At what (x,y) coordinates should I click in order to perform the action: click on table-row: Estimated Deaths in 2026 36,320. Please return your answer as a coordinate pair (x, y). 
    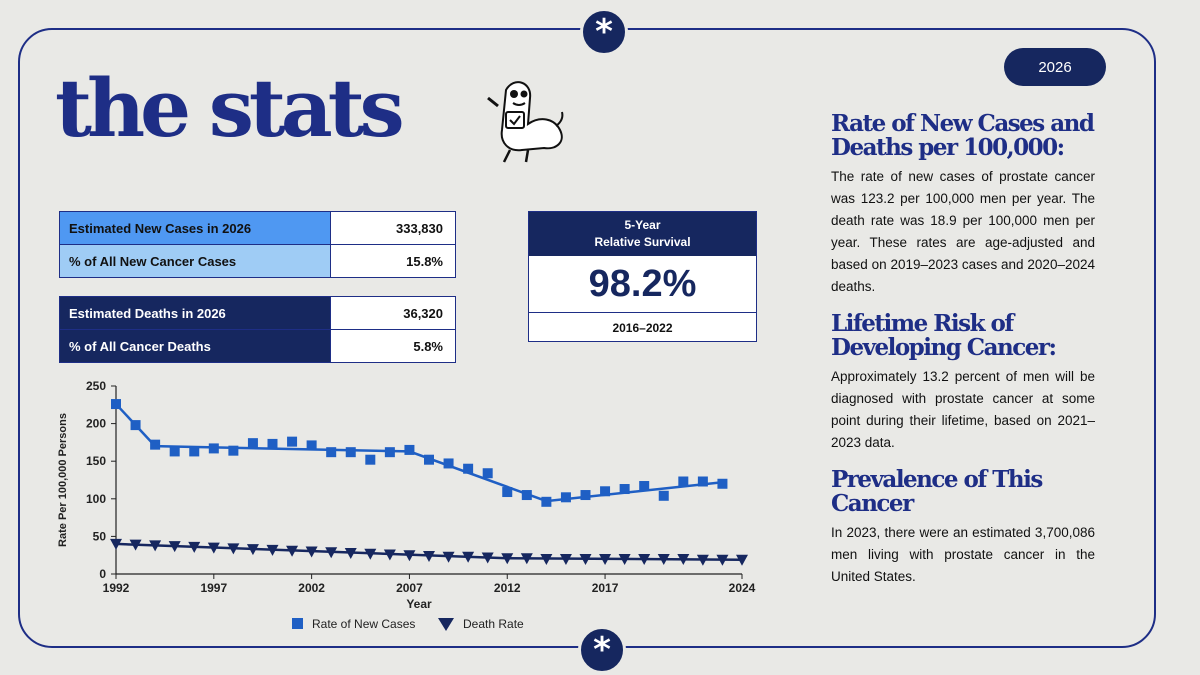
    Looking at the image, I should click on (257, 313).